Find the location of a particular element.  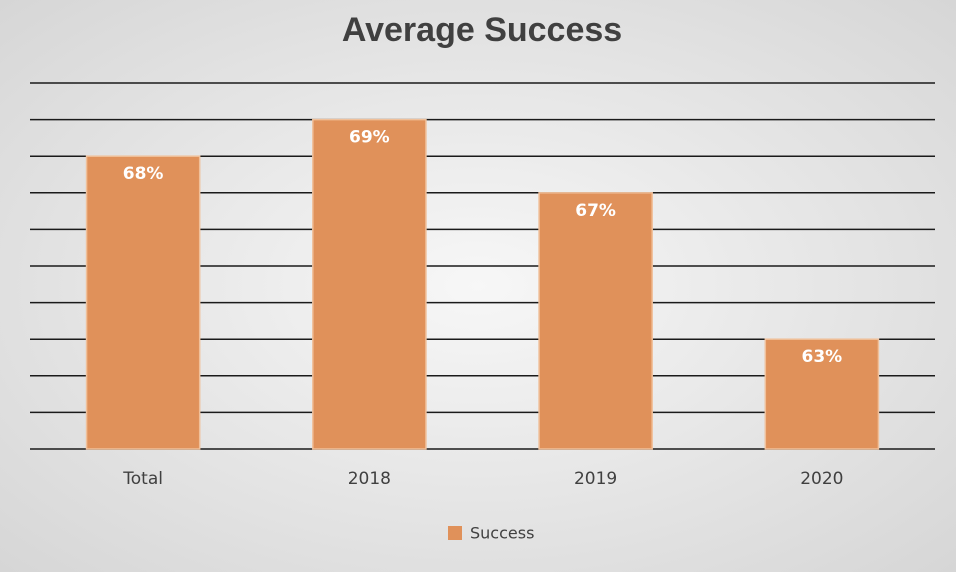

data-label: 69% is located at coordinates (369, 138).